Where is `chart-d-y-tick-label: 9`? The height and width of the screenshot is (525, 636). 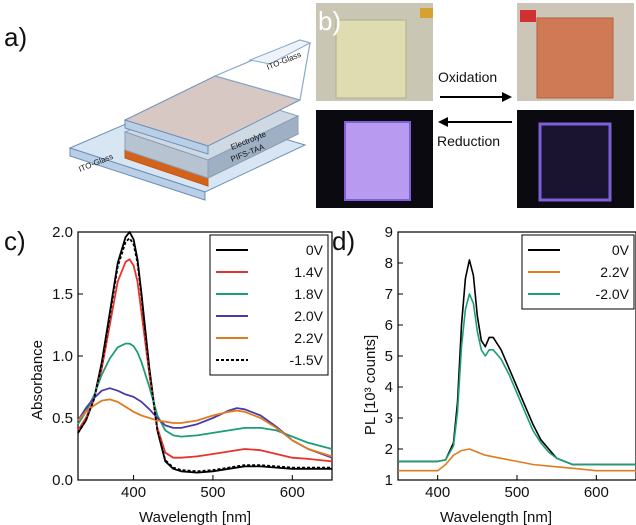
chart-d-y-tick-label: 9 is located at coordinates (389, 232).